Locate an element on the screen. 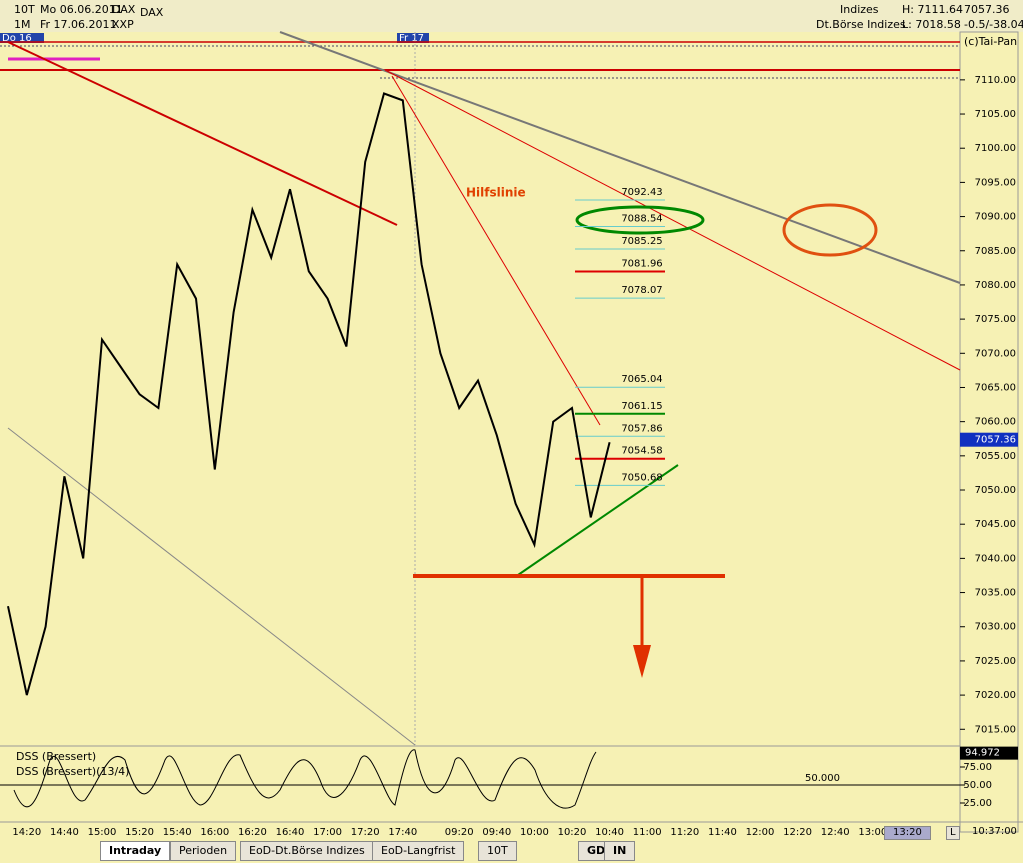 The image size is (1023, 863). fib-label: 7050.68 is located at coordinates (641, 477).